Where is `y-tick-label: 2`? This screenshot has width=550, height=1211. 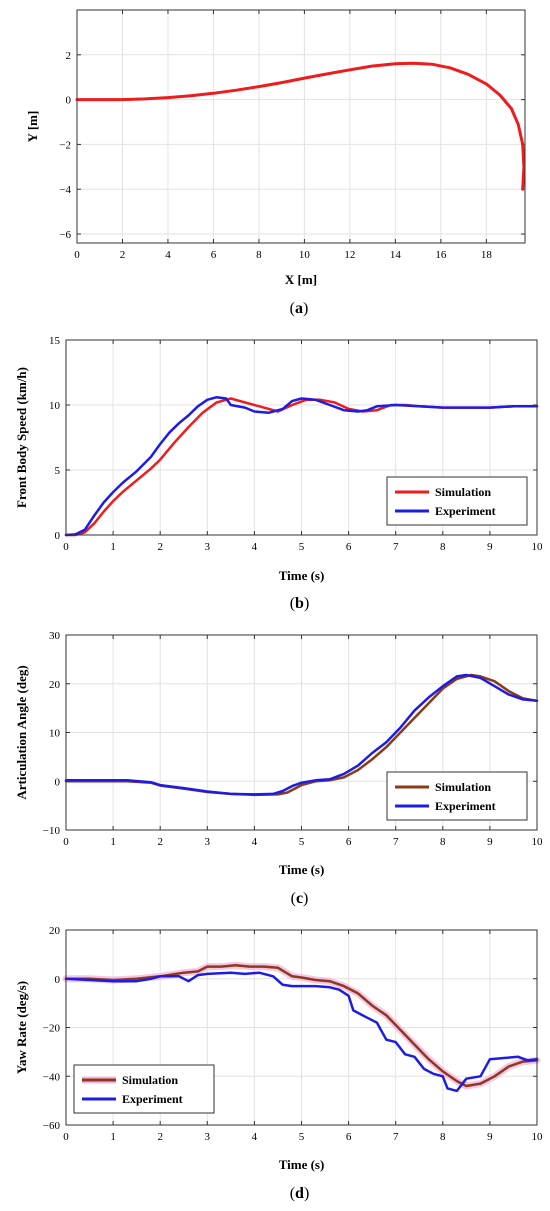 y-tick-label: 2 is located at coordinates (69, 56).